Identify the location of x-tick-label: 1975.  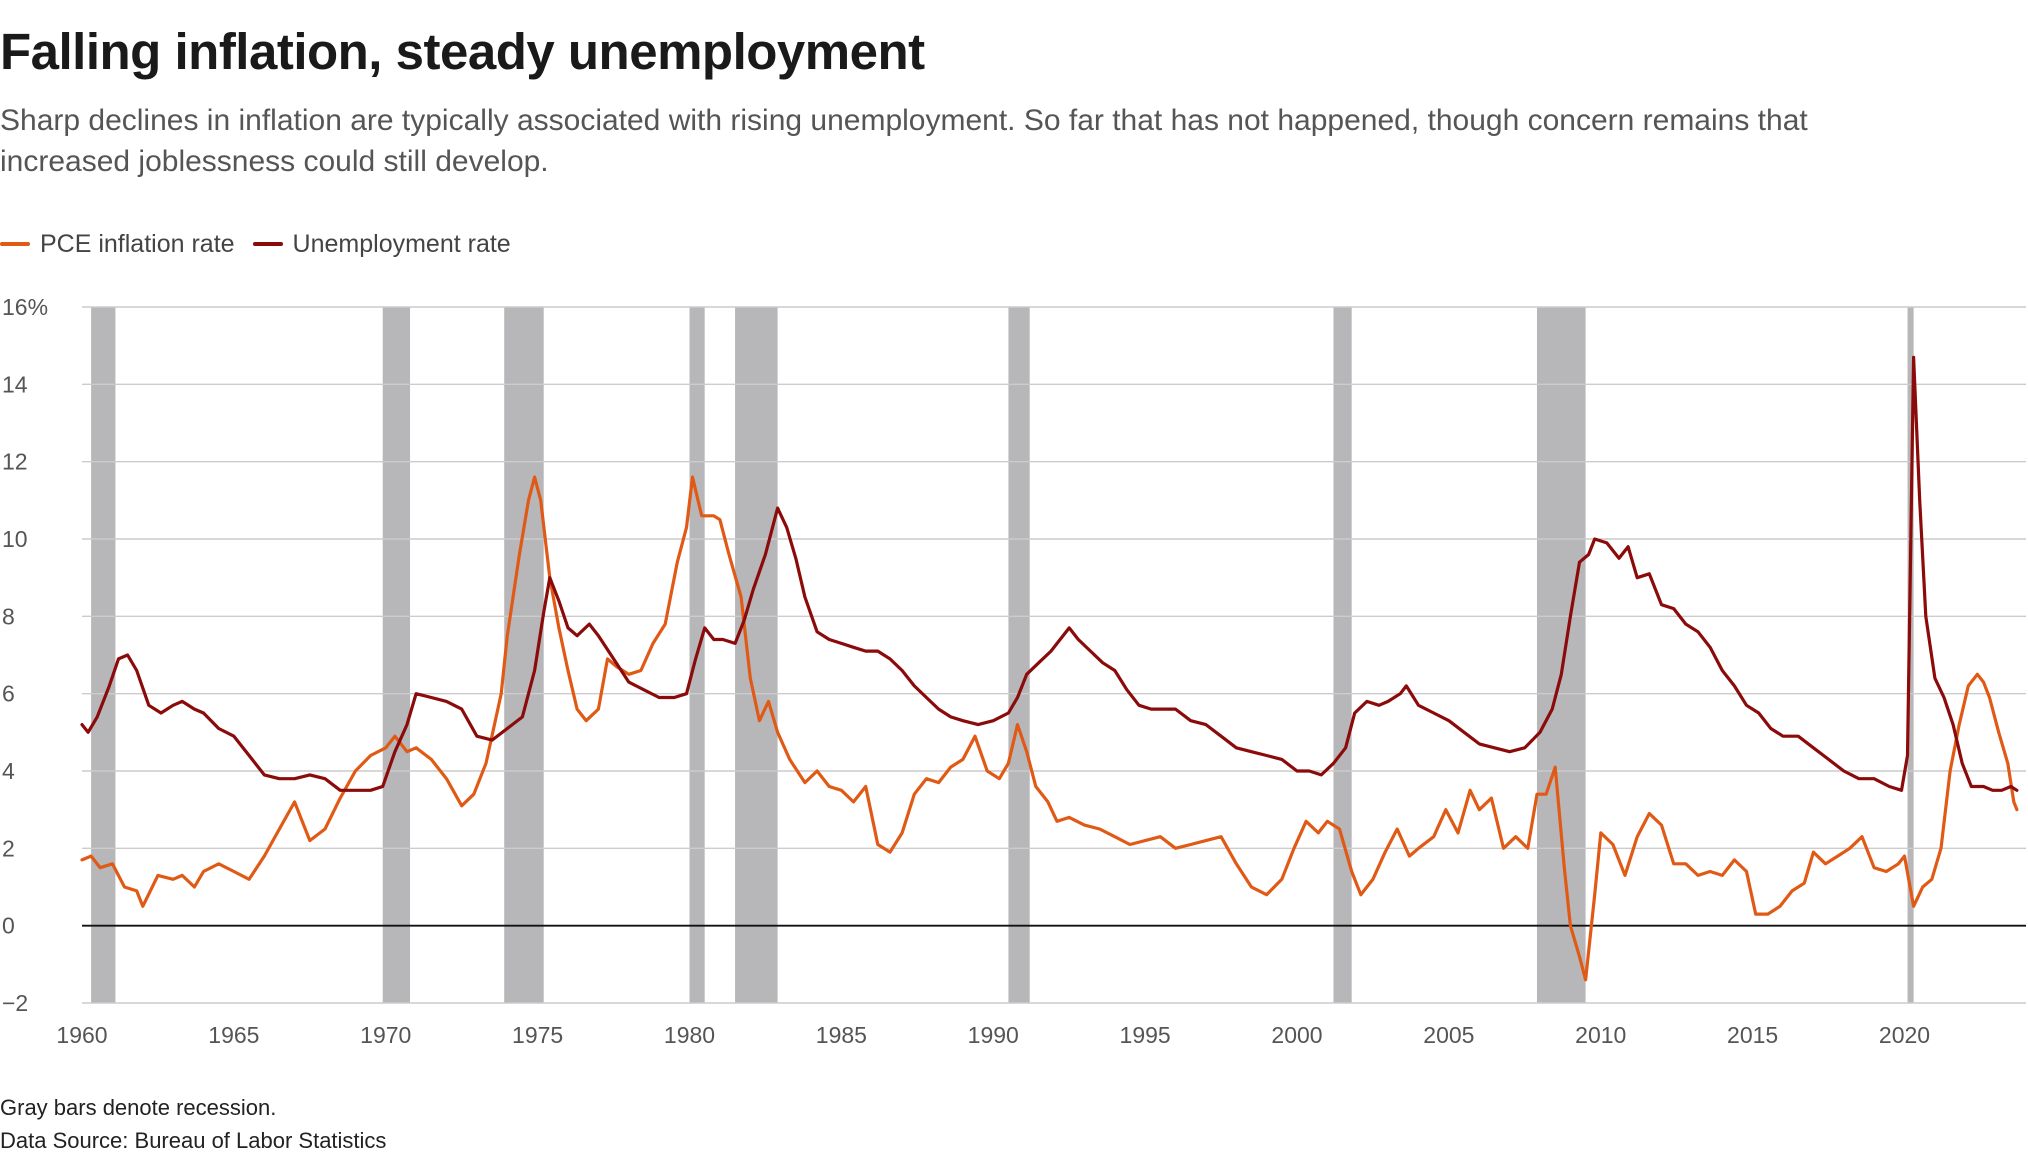
(537, 1035).